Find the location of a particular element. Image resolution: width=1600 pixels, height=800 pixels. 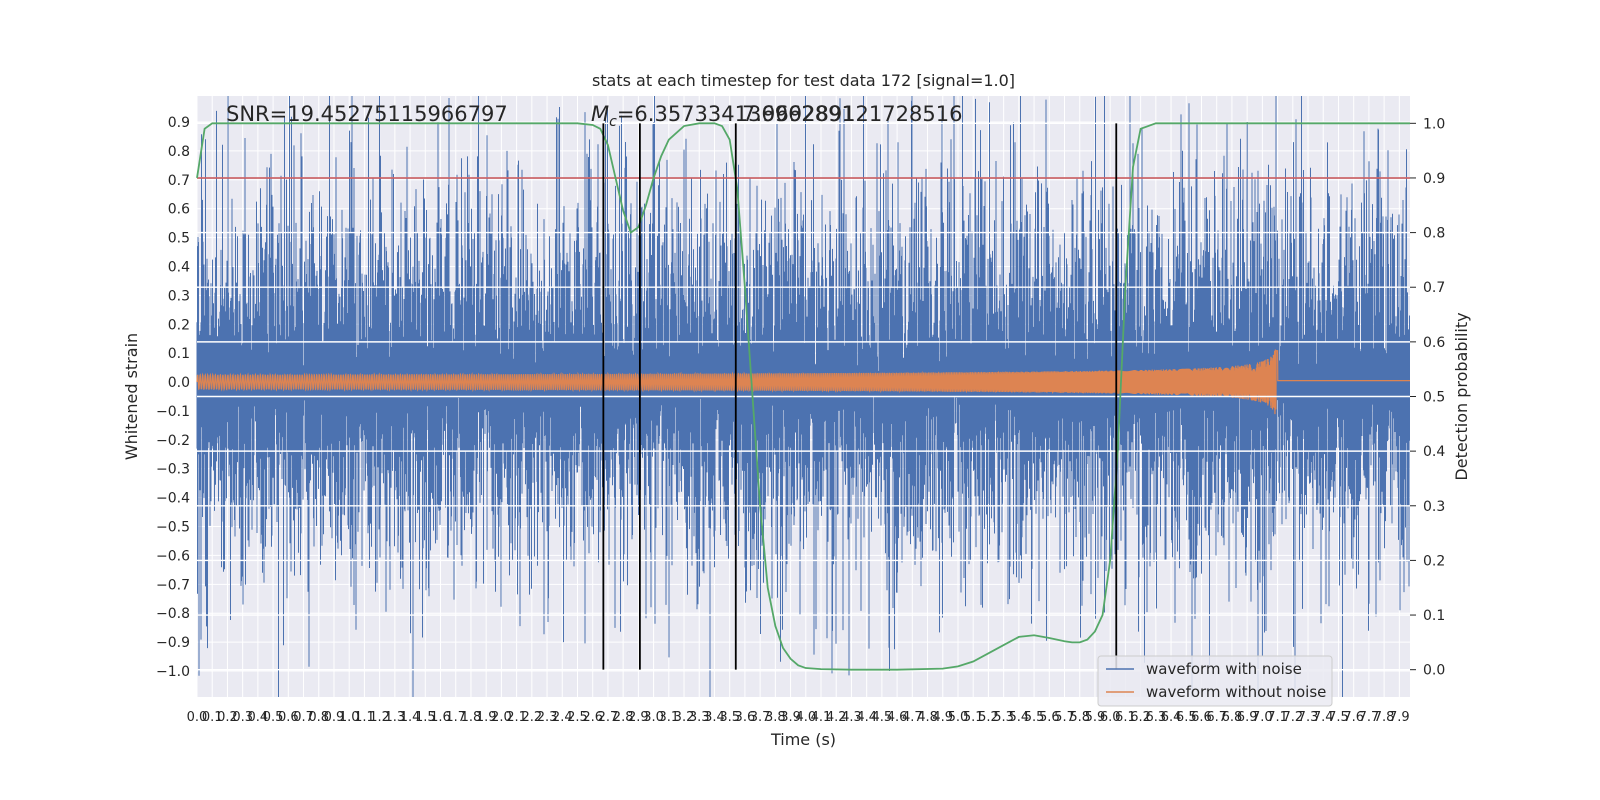

x-tick-label: 5.0 is located at coordinates (958, 717).